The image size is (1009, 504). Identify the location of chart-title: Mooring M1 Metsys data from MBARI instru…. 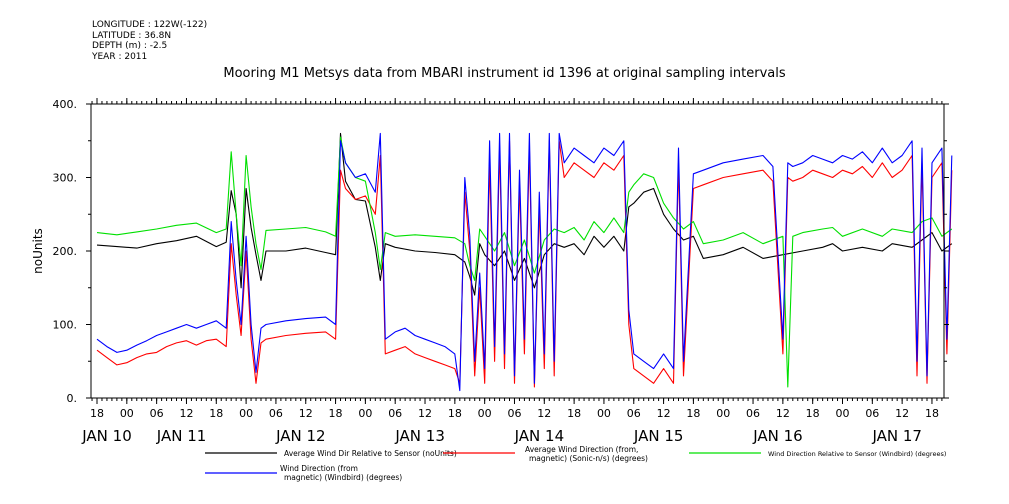
(504, 73).